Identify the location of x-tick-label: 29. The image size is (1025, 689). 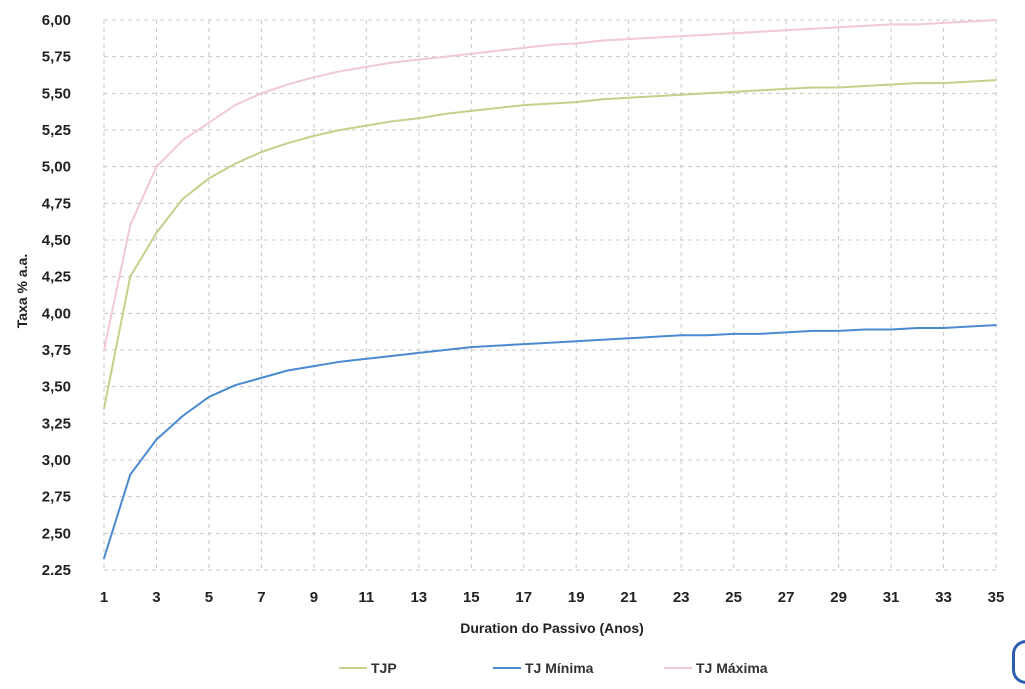
(838, 597).